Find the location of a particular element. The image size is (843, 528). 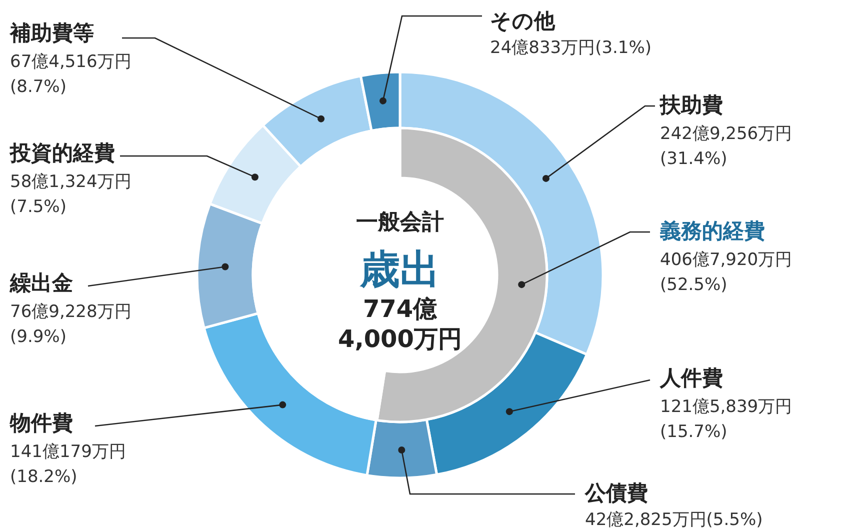

slice-label: 公債費 is located at coordinates (616, 493).